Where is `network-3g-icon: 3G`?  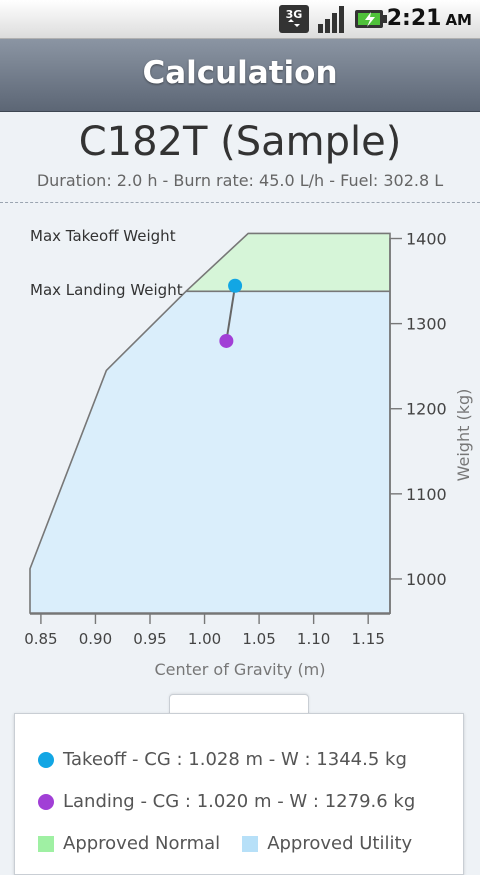
network-3g-icon: 3G is located at coordinates (294, 19).